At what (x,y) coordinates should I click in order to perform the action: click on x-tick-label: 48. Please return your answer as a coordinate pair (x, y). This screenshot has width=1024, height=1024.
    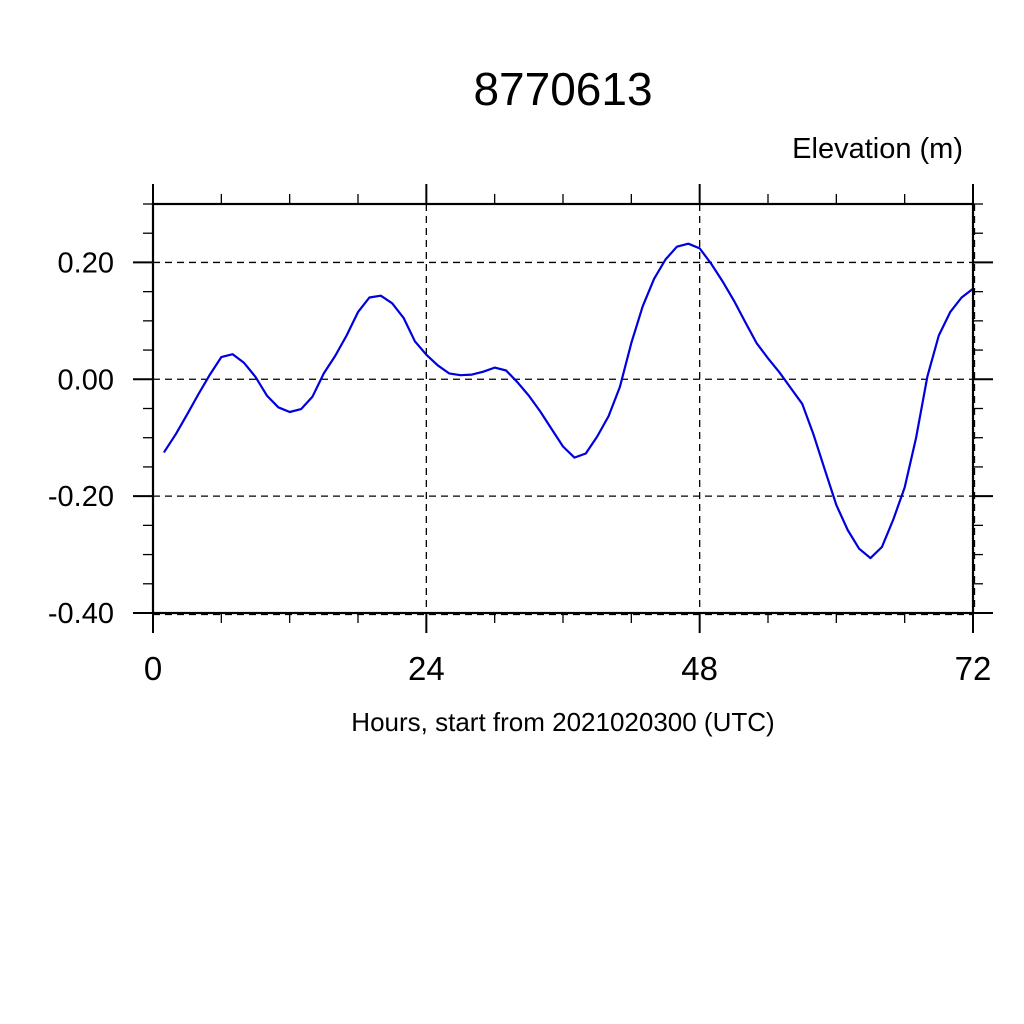
    Looking at the image, I should click on (699, 668).